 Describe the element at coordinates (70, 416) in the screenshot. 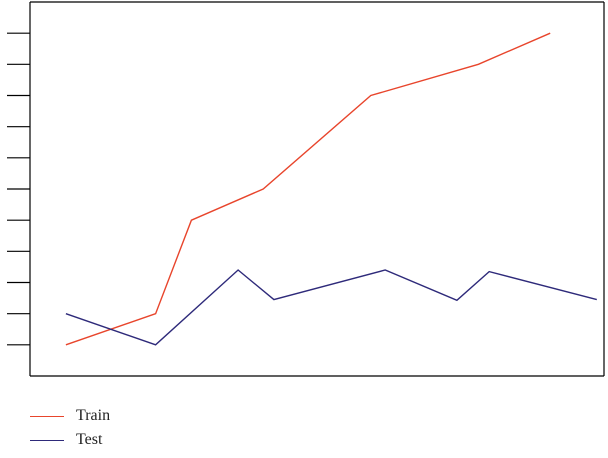

I see `legend-item-train: Train` at that location.